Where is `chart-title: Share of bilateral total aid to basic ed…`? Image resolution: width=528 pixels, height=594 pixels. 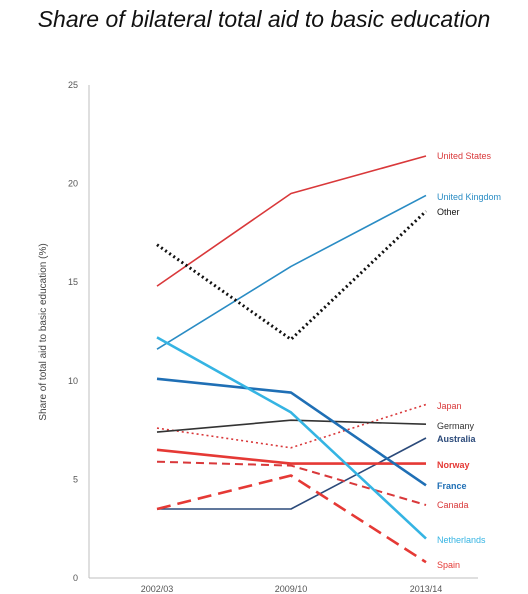
chart-title: Share of bilateral total aid to basic ed… is located at coordinates (264, 19).